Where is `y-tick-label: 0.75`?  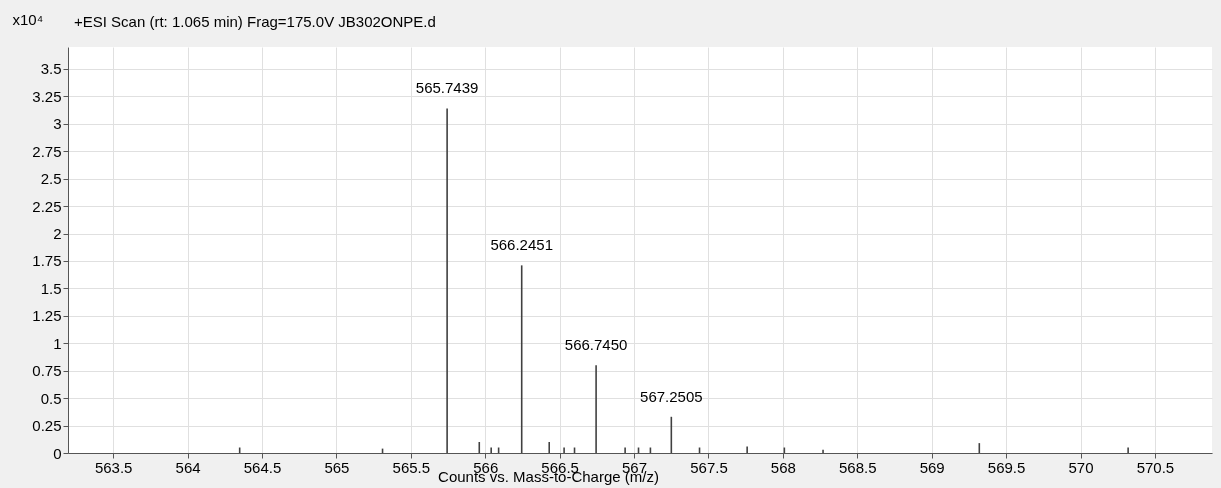 y-tick-label: 0.75 is located at coordinates (47, 371).